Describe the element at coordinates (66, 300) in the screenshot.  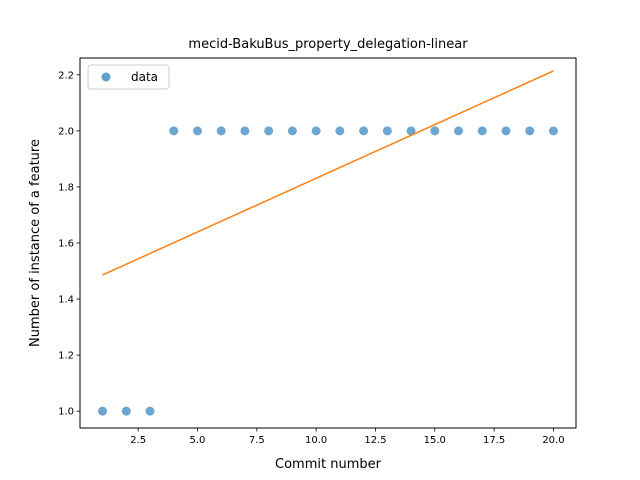
I see `y-tick-label: 1.4` at that location.